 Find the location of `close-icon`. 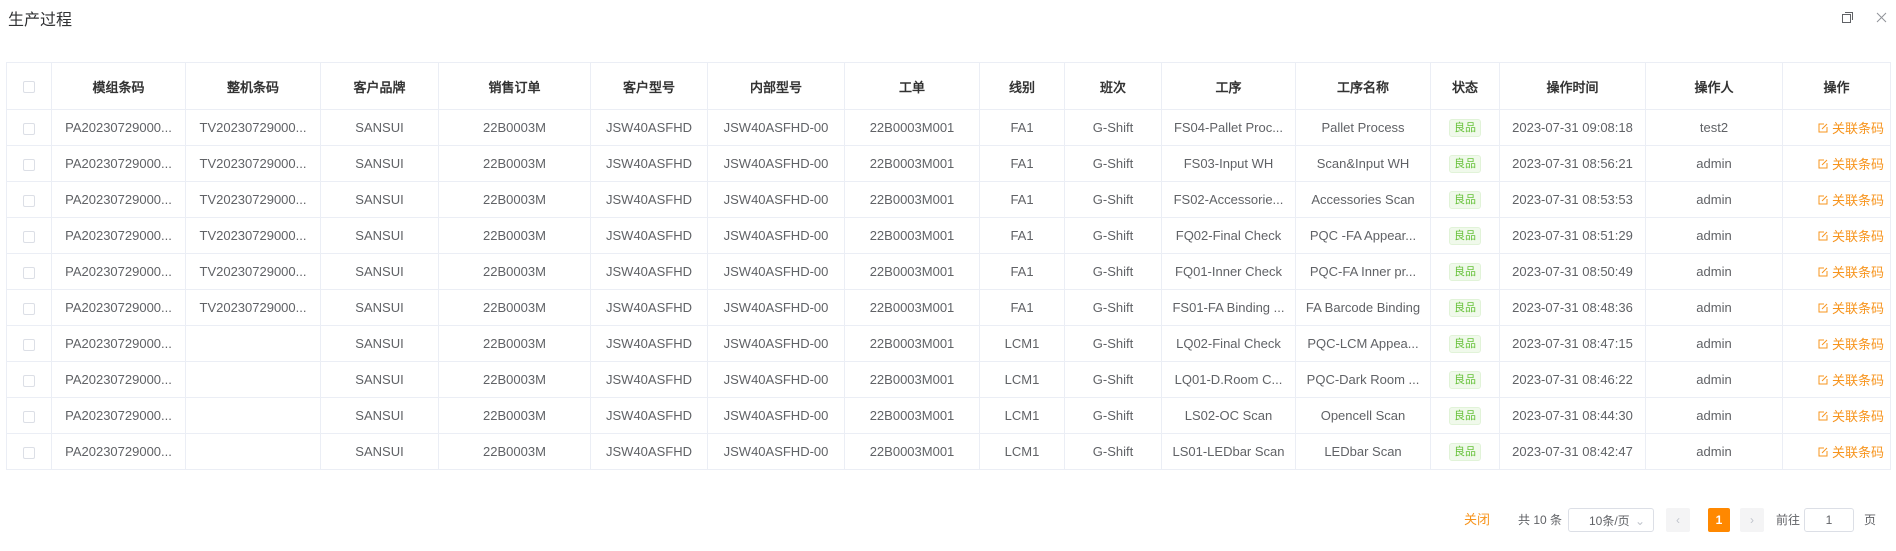

close-icon is located at coordinates (1881, 17).